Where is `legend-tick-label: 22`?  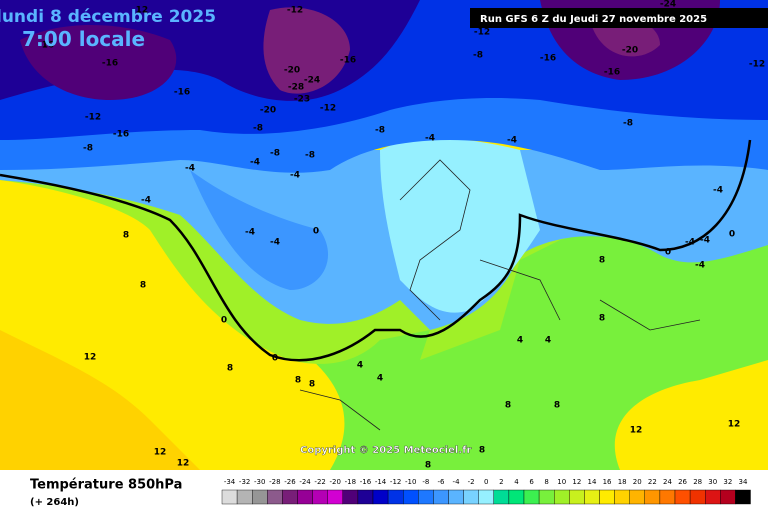
legend-tick-label: 22 is located at coordinates (652, 482).